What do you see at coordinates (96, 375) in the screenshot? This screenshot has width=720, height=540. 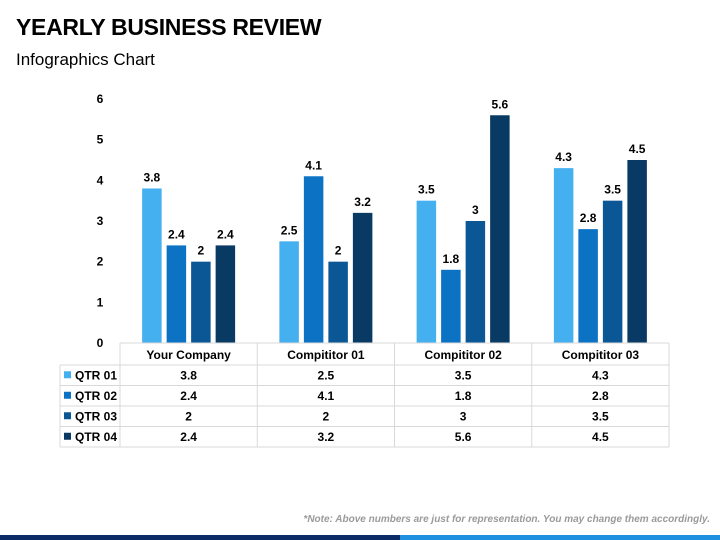 I see `legend-label: QTR 01` at bounding box center [96, 375].